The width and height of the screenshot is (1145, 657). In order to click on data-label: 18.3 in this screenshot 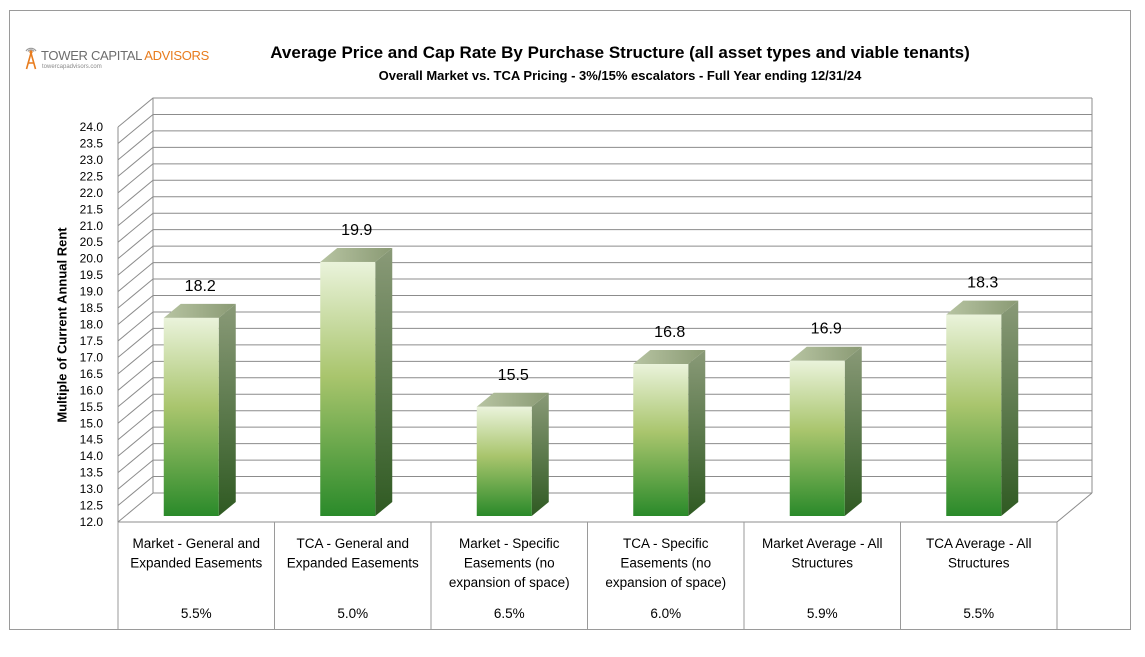, I will do `click(982, 283)`.